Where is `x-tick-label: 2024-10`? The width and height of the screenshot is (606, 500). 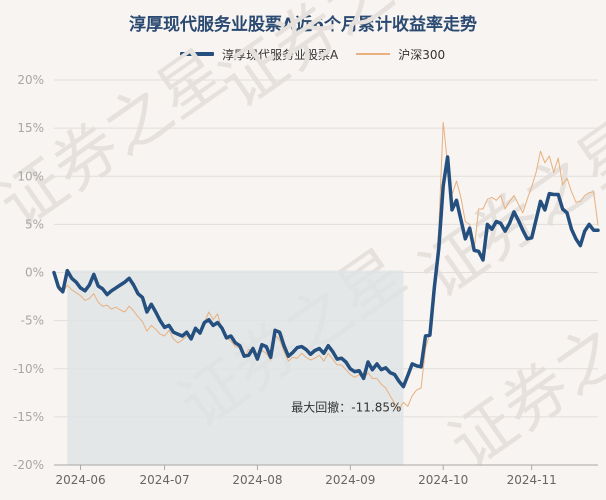
x-tick-label: 2024-10 is located at coordinates (443, 480).